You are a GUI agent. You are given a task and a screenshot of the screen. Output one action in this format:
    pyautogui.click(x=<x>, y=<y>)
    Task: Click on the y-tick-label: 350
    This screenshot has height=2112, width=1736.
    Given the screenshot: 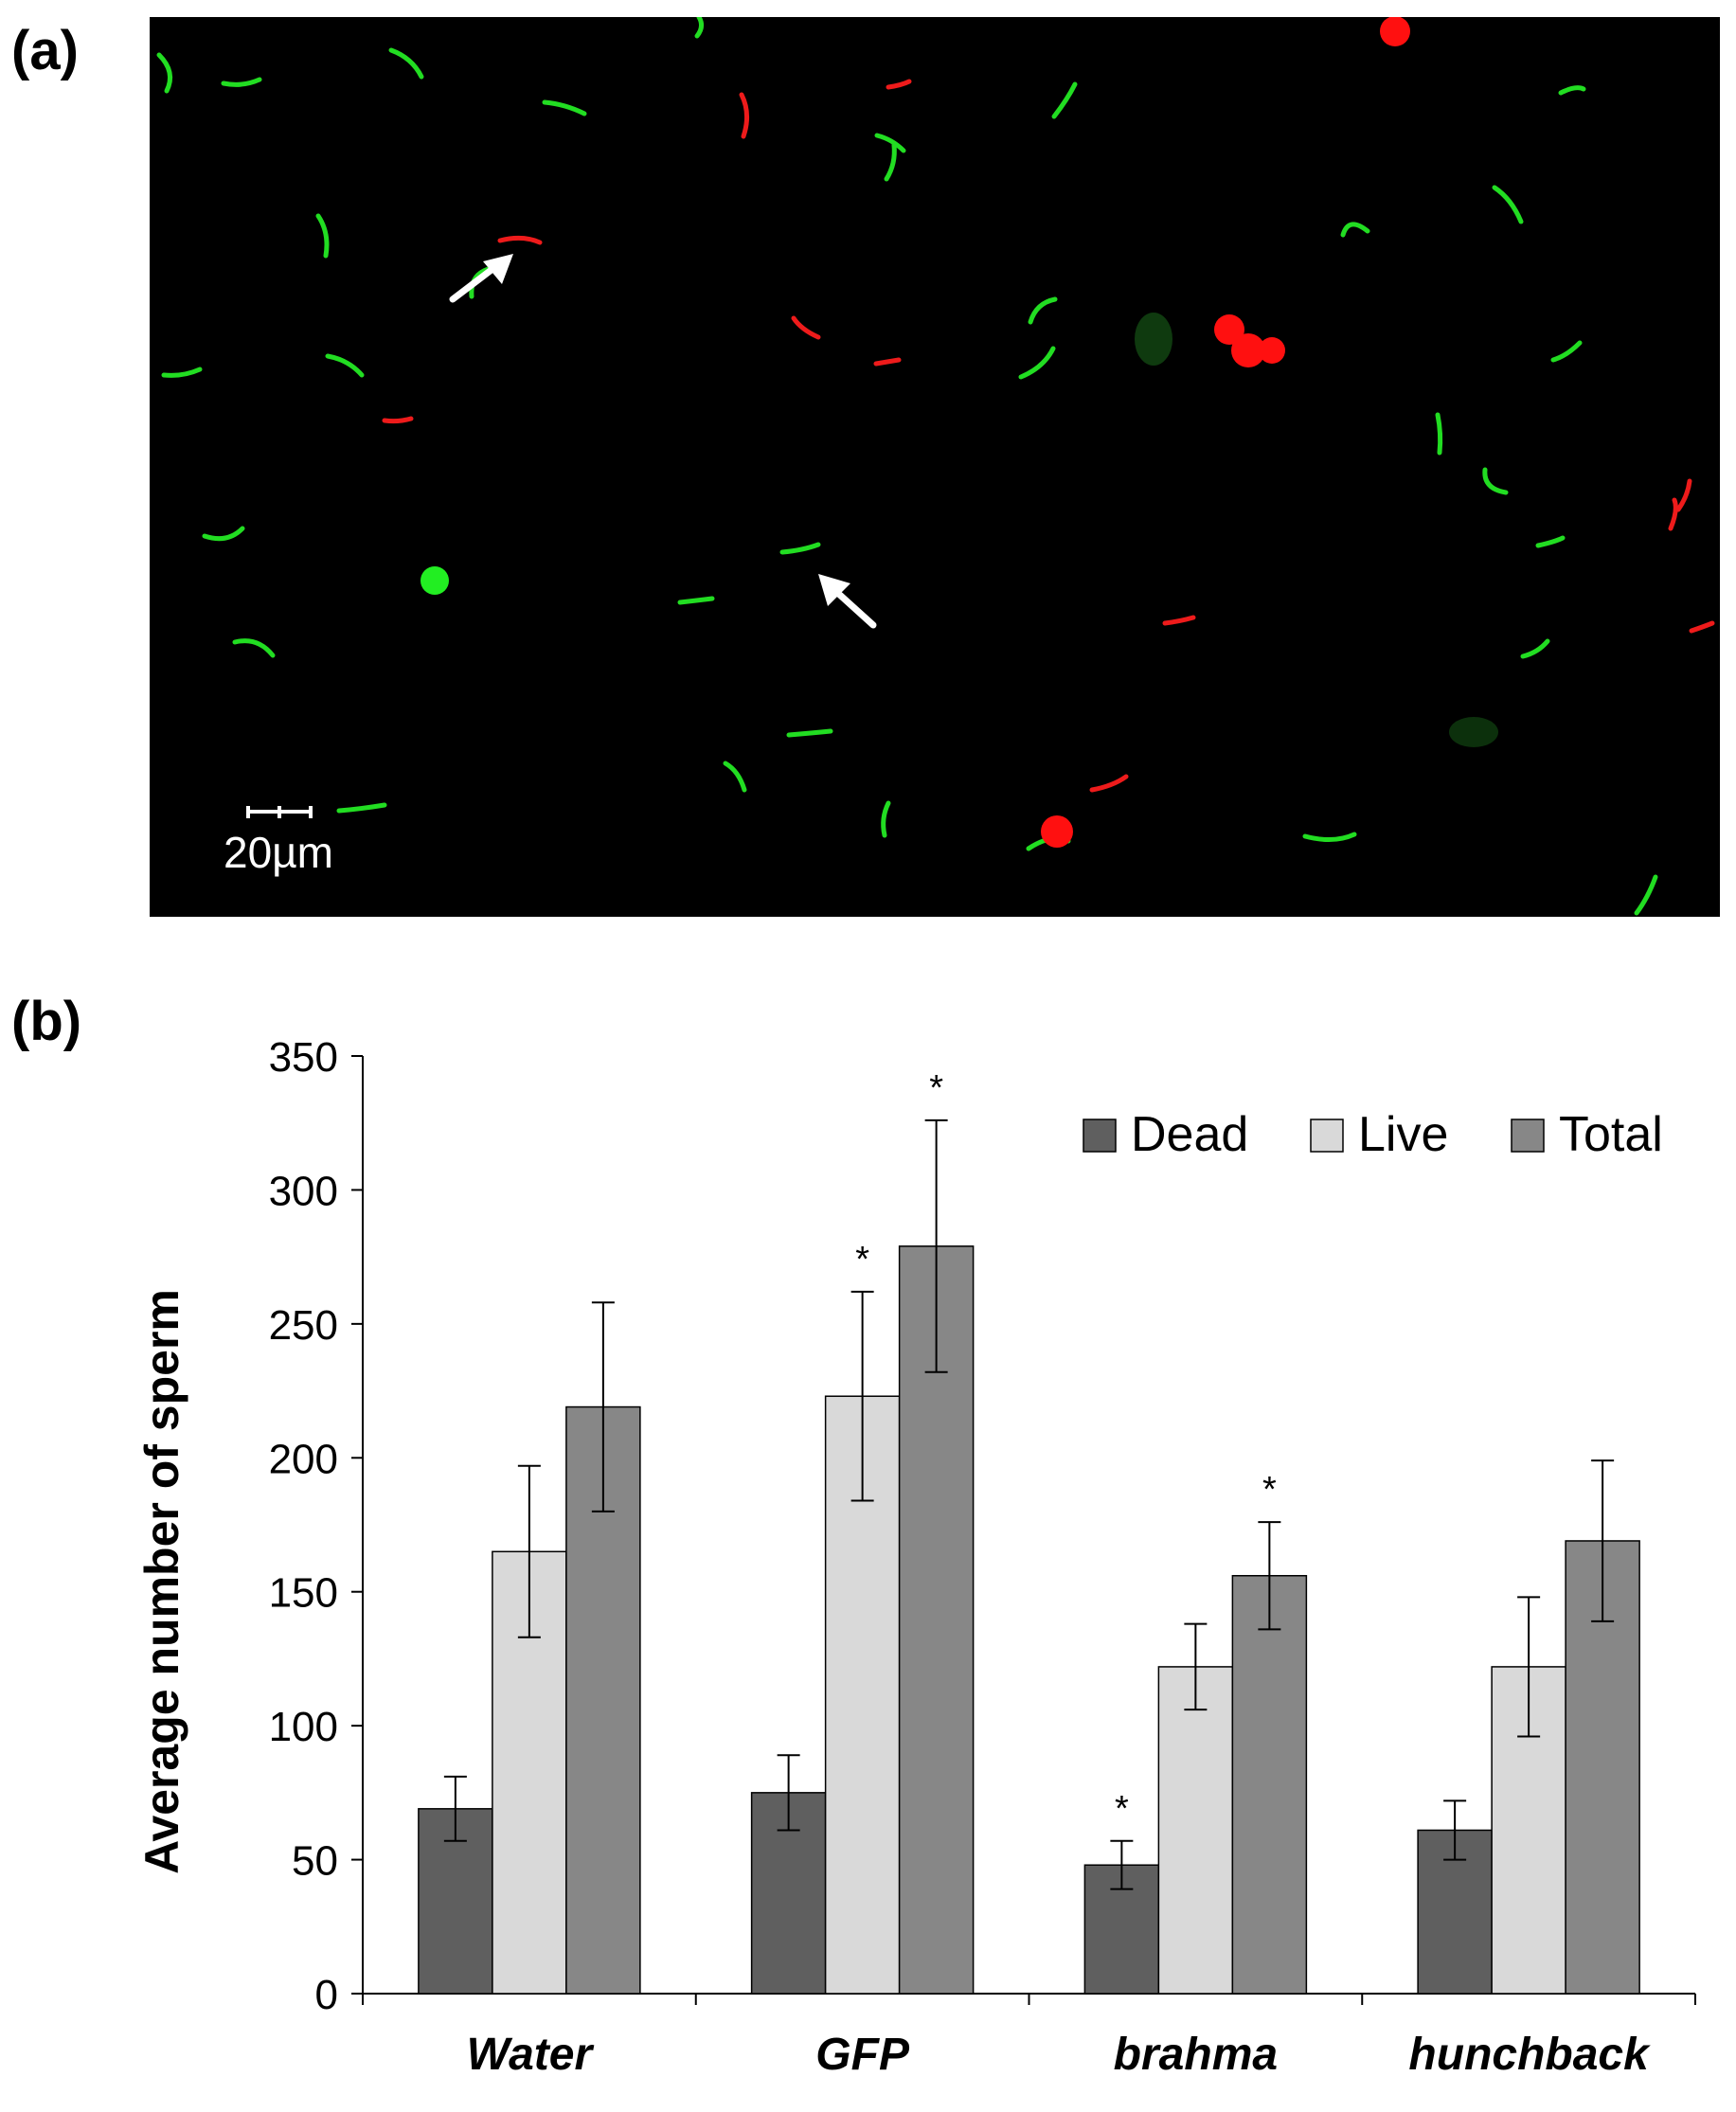 What is the action you would take?
    pyautogui.click(x=303, y=1057)
    